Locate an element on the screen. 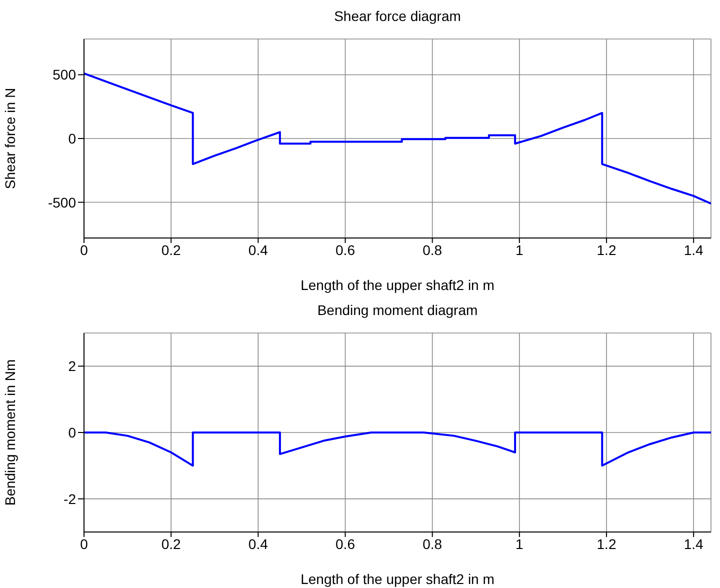 The width and height of the screenshot is (720, 588). chart-title: Shear force diagram is located at coordinates (397, 16).